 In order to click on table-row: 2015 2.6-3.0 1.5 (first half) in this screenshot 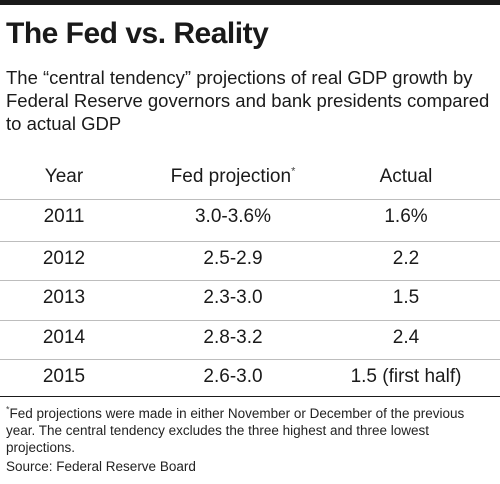, I will do `click(250, 376)`.